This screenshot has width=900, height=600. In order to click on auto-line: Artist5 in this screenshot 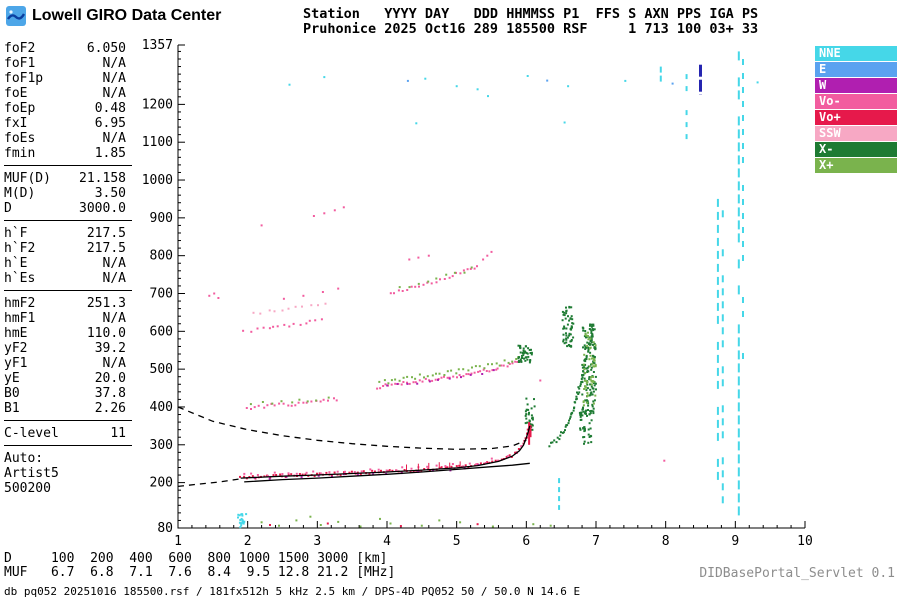, I will do `click(31, 473)`.